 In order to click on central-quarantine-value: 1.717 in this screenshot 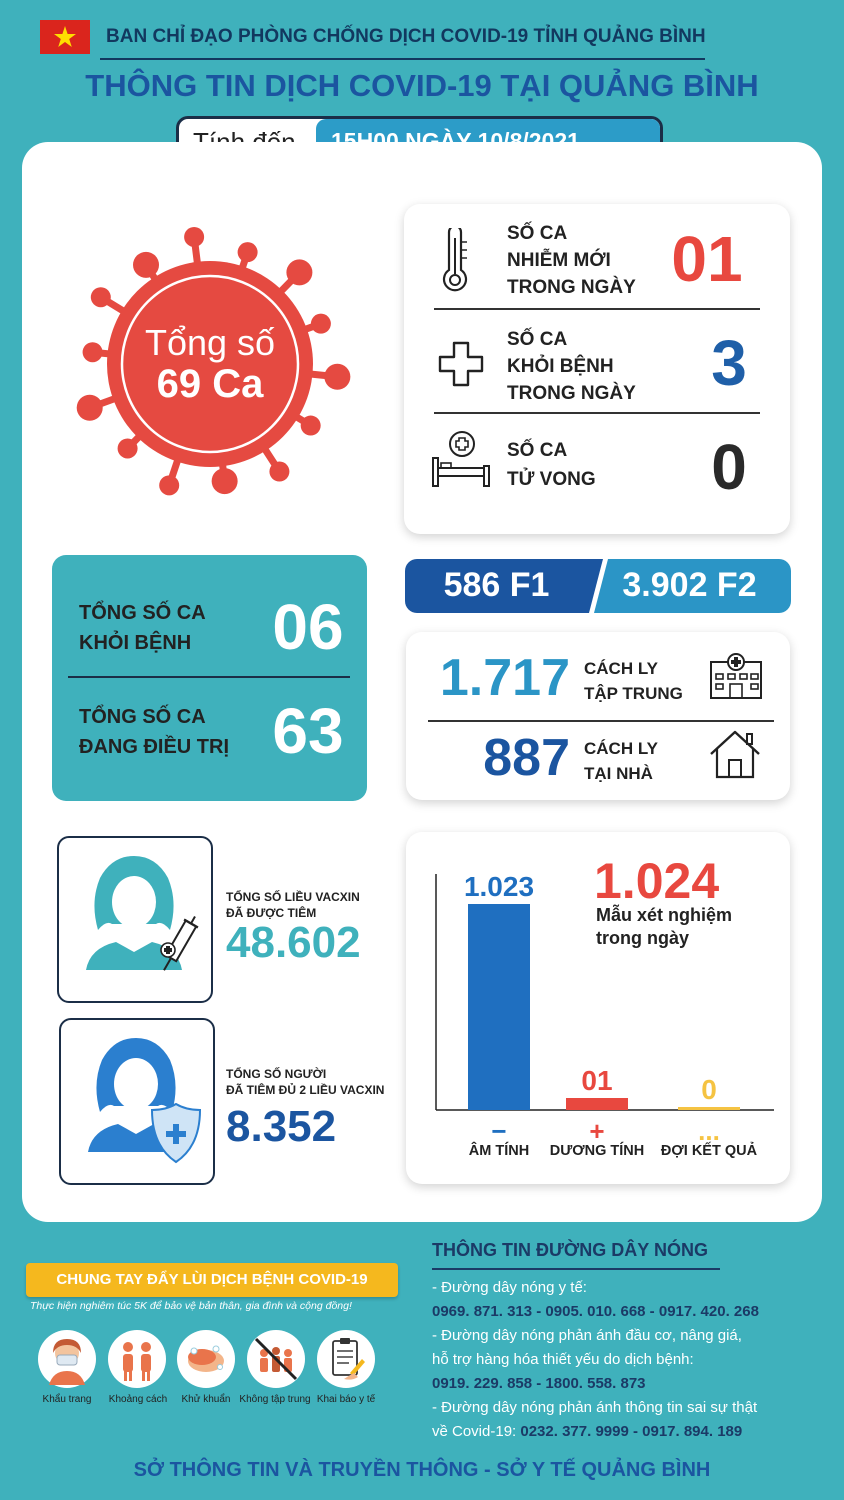, I will do `click(504, 678)`.